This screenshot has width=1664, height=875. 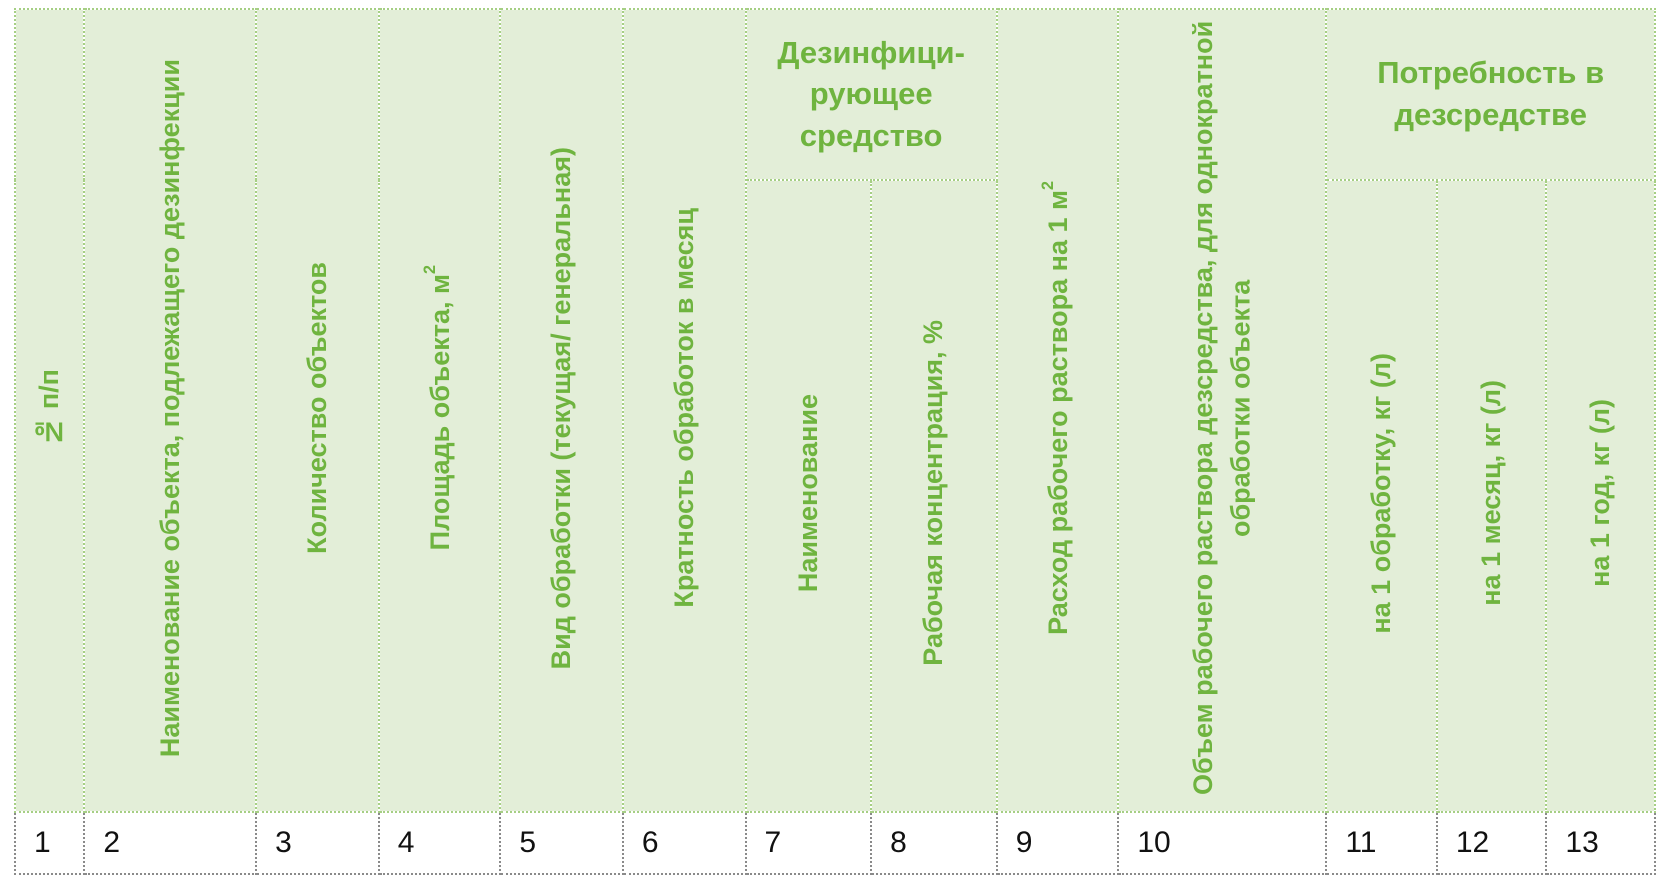 I want to click on column-number-cell: 11, so click(x=1381, y=843).